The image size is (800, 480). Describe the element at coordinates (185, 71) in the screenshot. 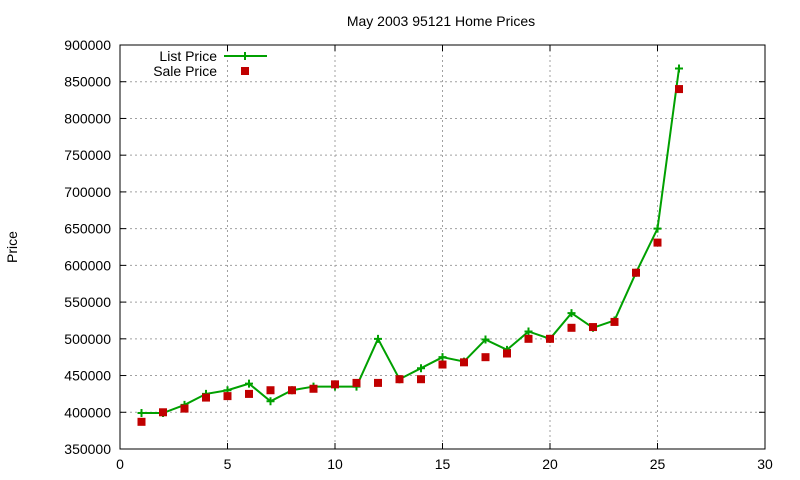

I see `legend-label-sale-price: Sale Price` at that location.